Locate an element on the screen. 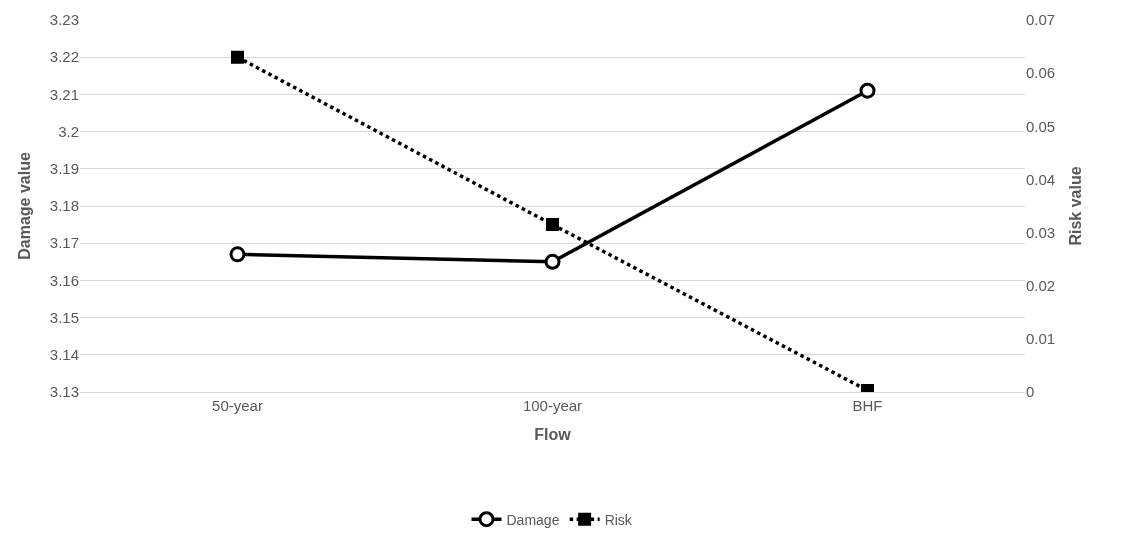 The height and width of the screenshot is (548, 1140). y-tick-label: 3.2 is located at coordinates (68, 131).